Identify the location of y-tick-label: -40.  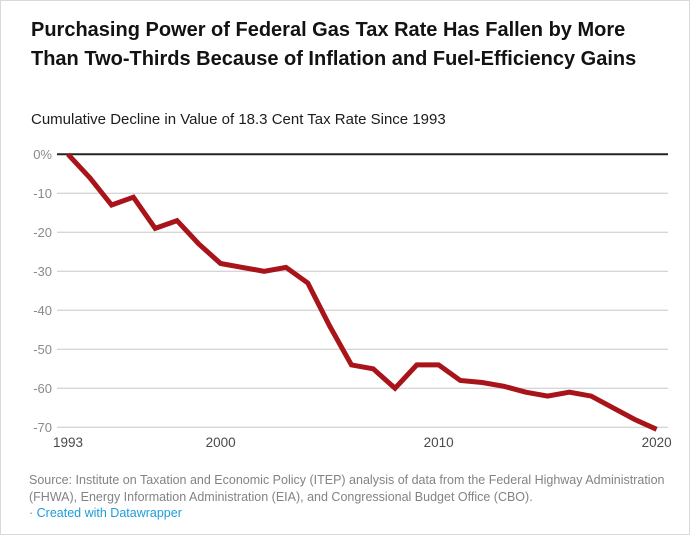
(42, 310).